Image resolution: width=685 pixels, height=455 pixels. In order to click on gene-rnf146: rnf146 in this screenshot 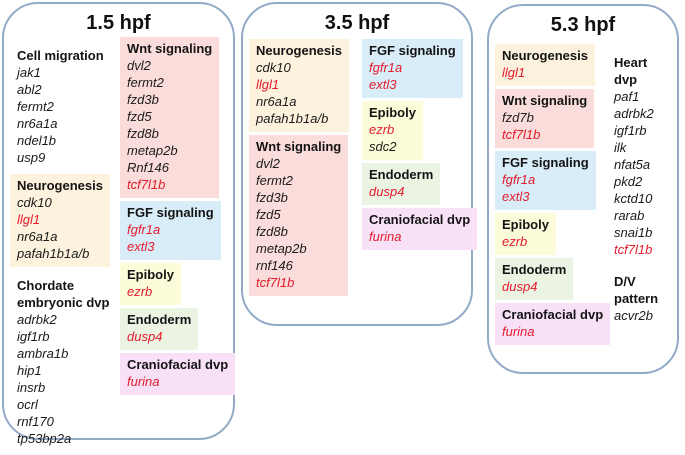, I will do `click(274, 265)`.